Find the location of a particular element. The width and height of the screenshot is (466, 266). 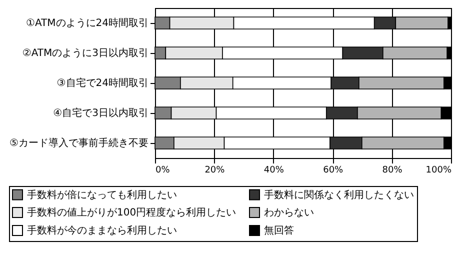

y-tick-label: ⑤カード導入で事前手続き不要 is located at coordinates (79, 143).